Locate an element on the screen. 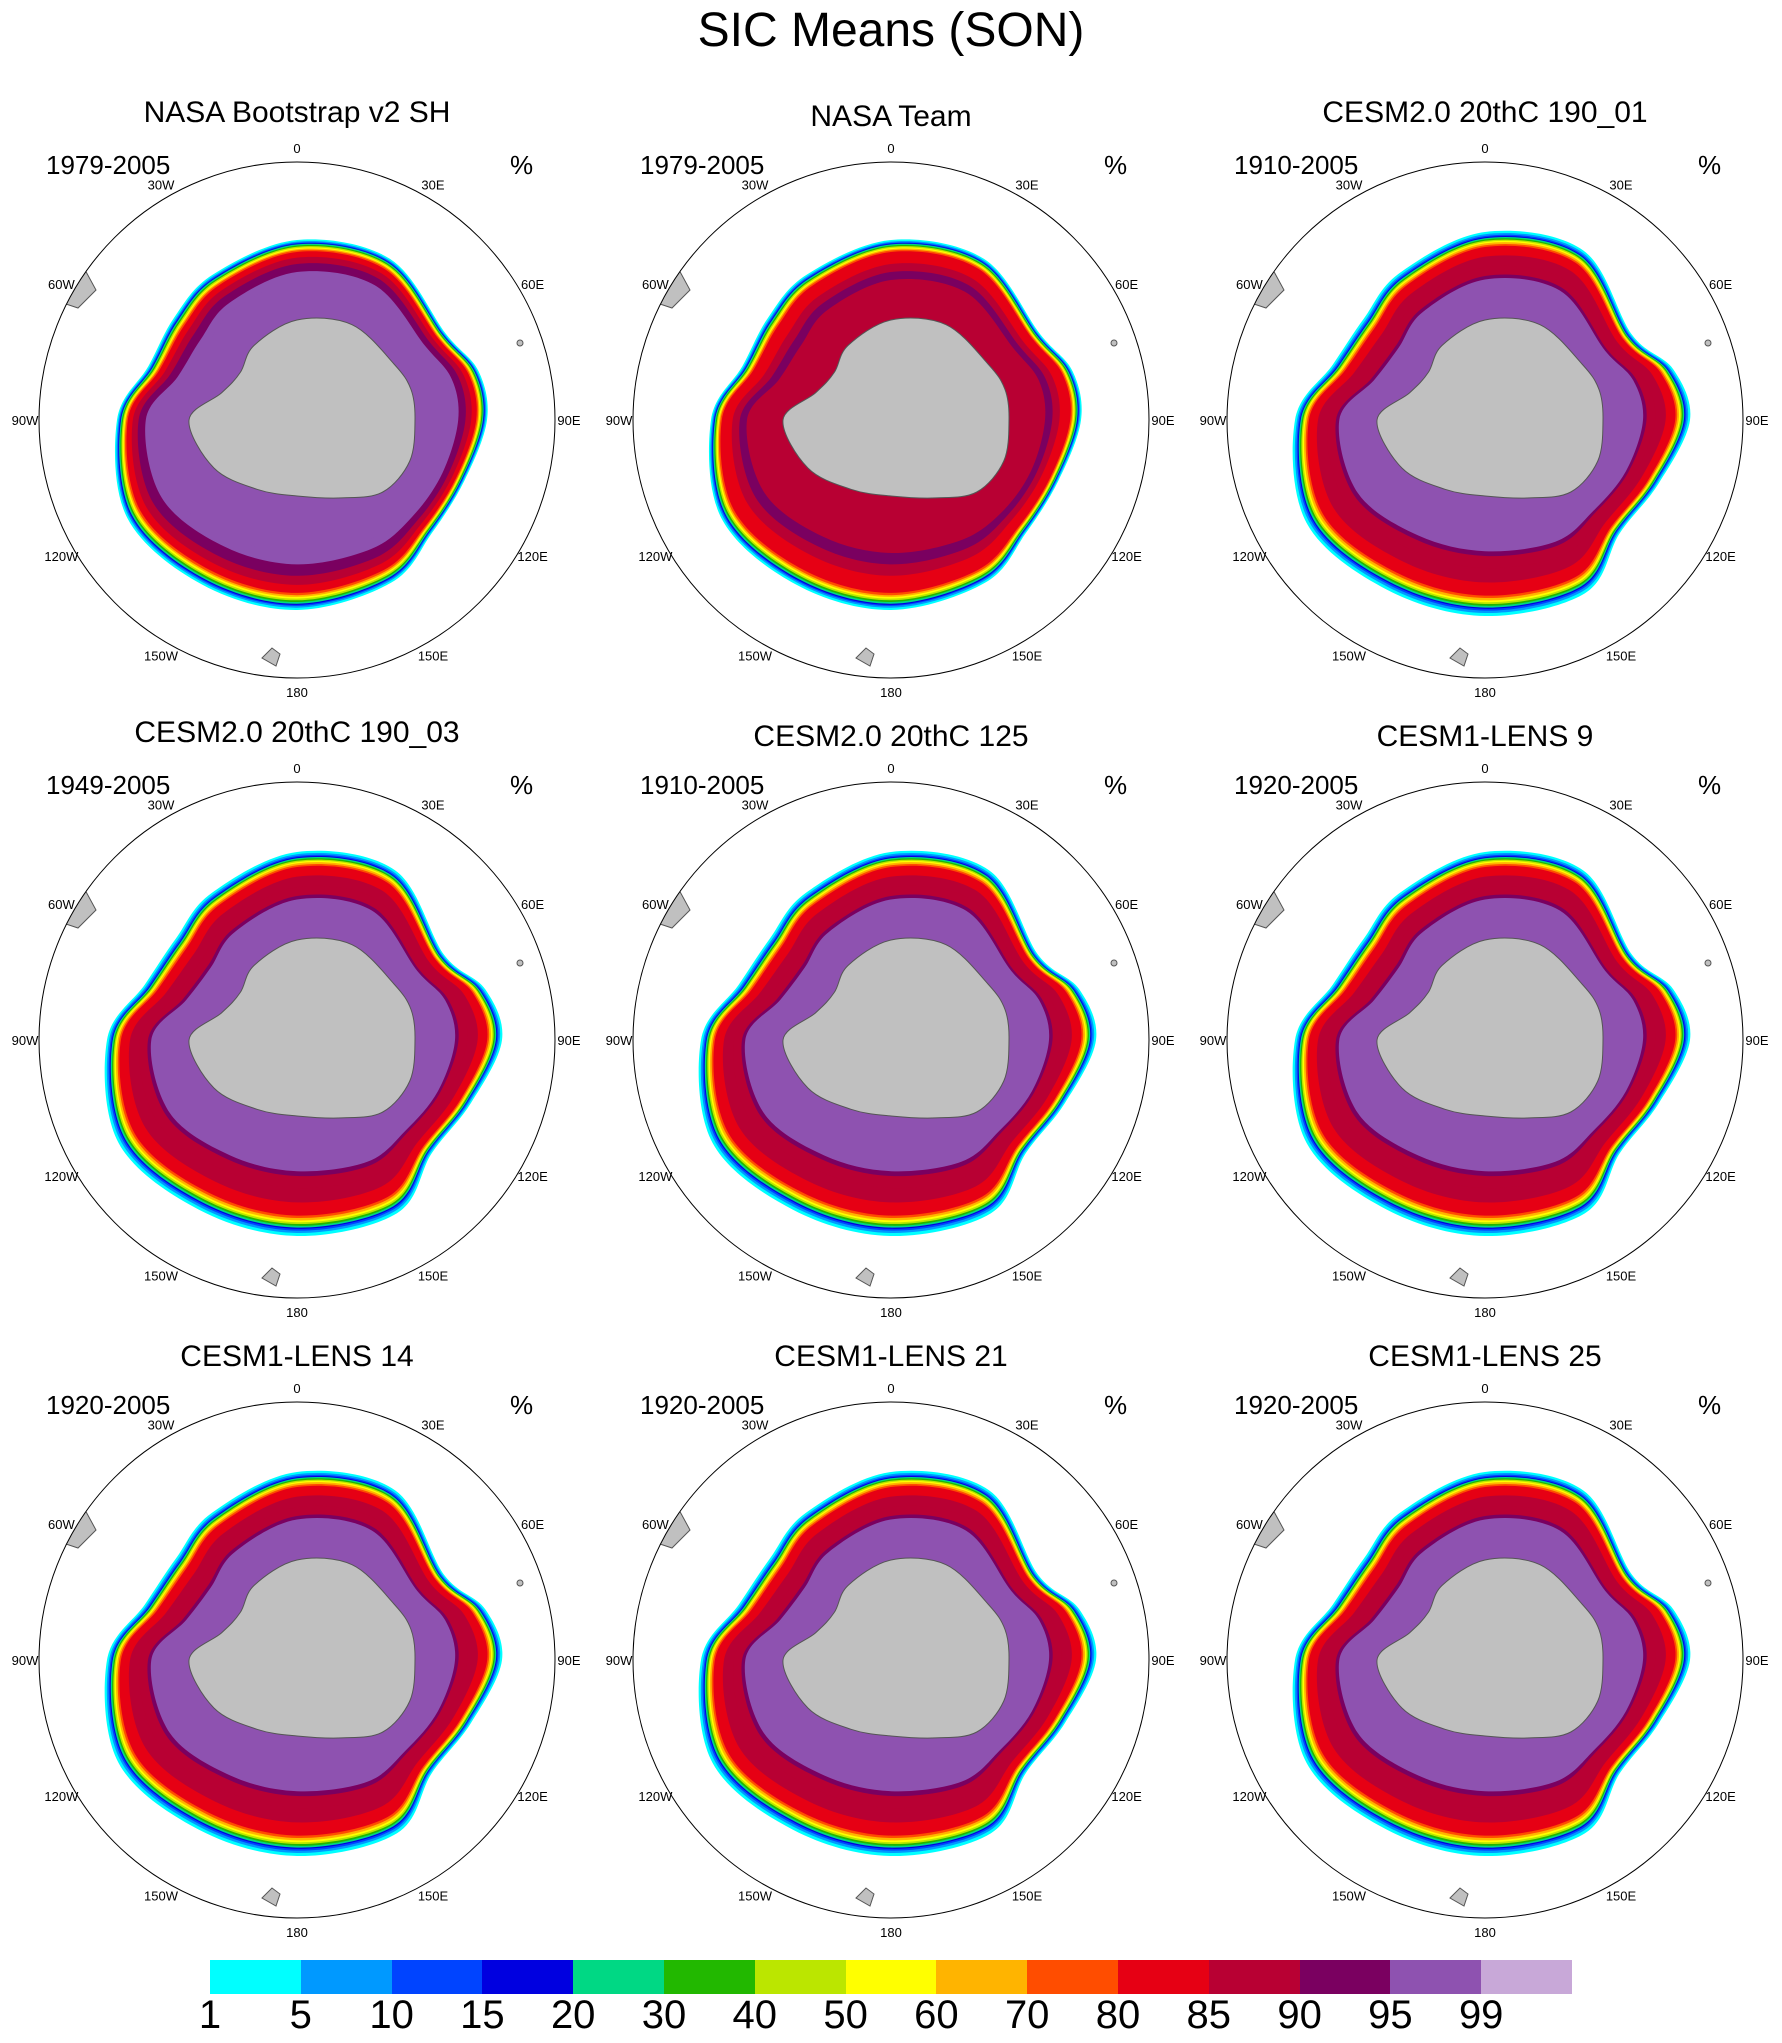 This screenshot has height=2043, width=1782. panel-period: 1910-2005 is located at coordinates (702, 785).